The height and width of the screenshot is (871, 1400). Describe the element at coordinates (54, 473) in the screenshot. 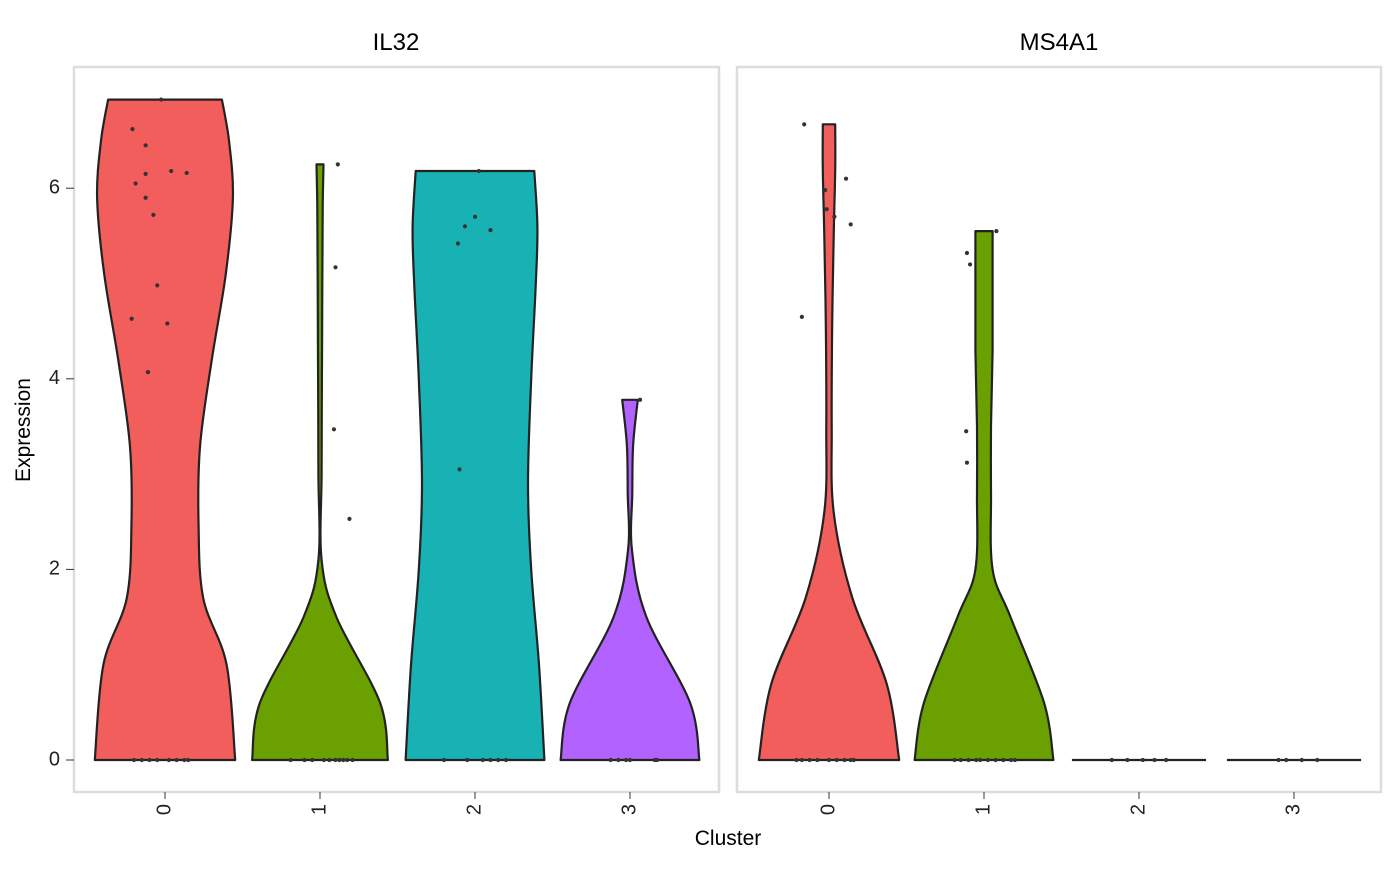

I see `y-axis: 0 2 4 6` at that location.